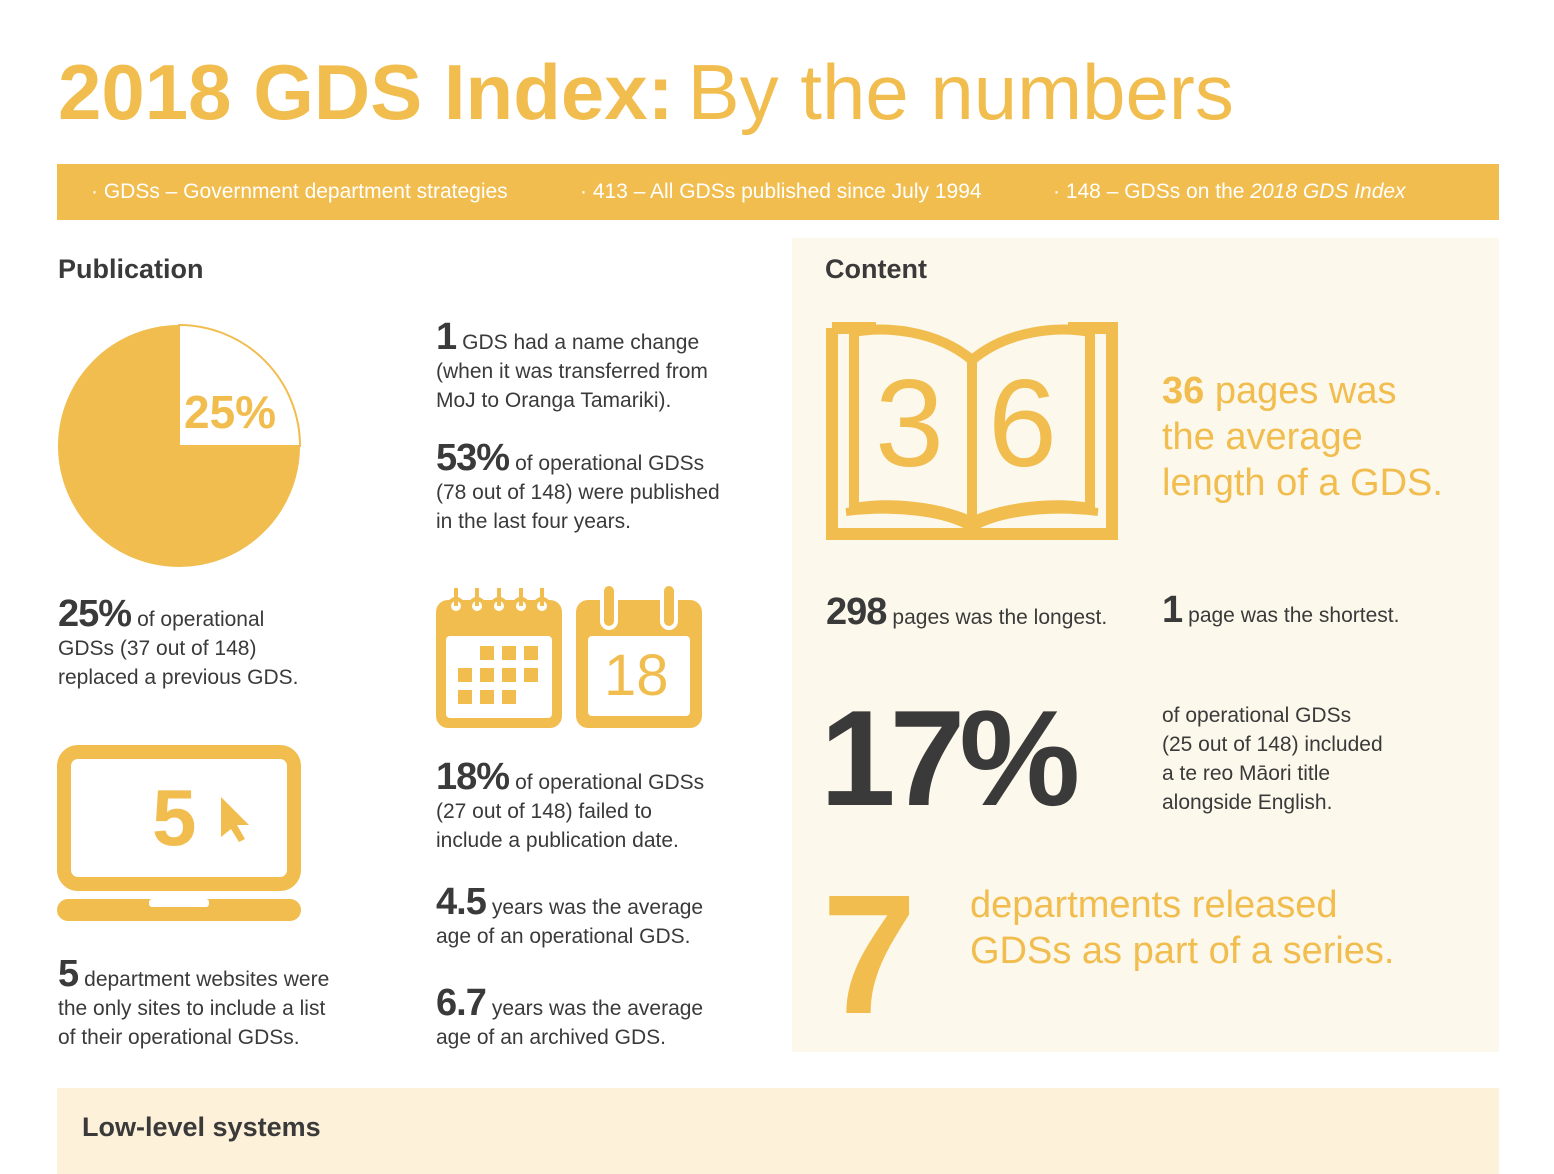  Describe the element at coordinates (1247, 802) in the screenshot. I see `stat-maori-line4: alongside English.` at that location.